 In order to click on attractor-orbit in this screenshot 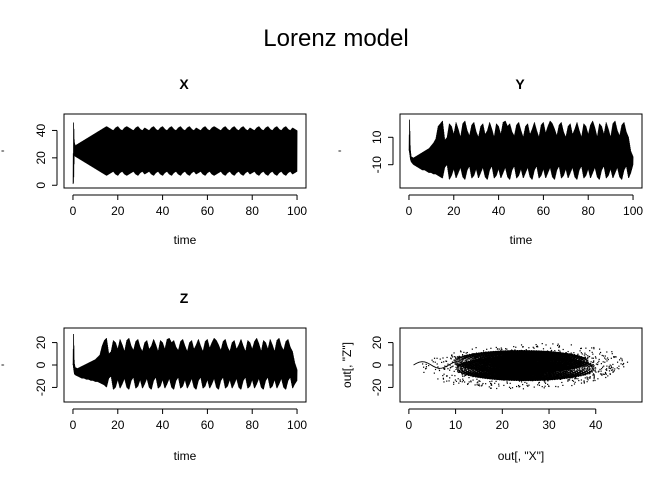, I will do `click(517, 368)`.